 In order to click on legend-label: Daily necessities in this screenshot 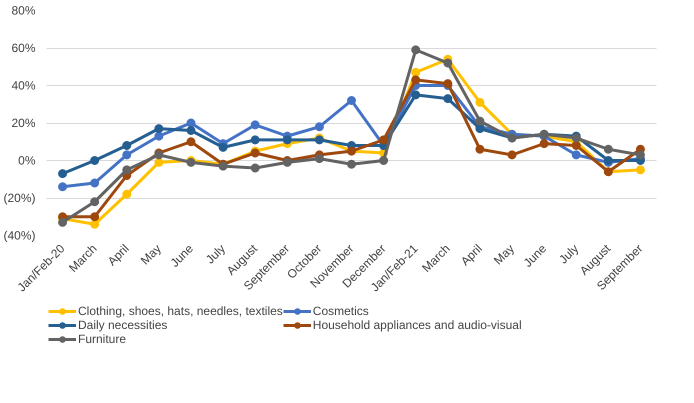, I will do `click(123, 325)`.